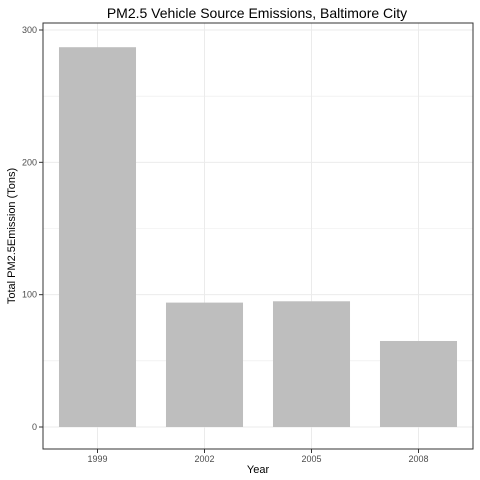  What do you see at coordinates (311, 459) in the screenshot?
I see `x-tick-label: 2005` at bounding box center [311, 459].